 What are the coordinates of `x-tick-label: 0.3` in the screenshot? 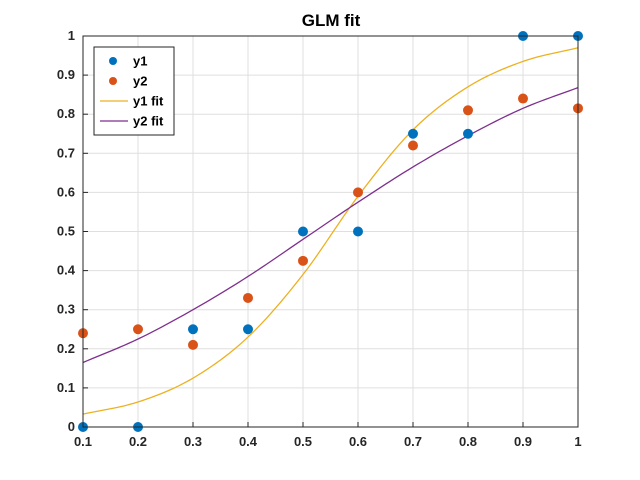 It's located at (193, 441).